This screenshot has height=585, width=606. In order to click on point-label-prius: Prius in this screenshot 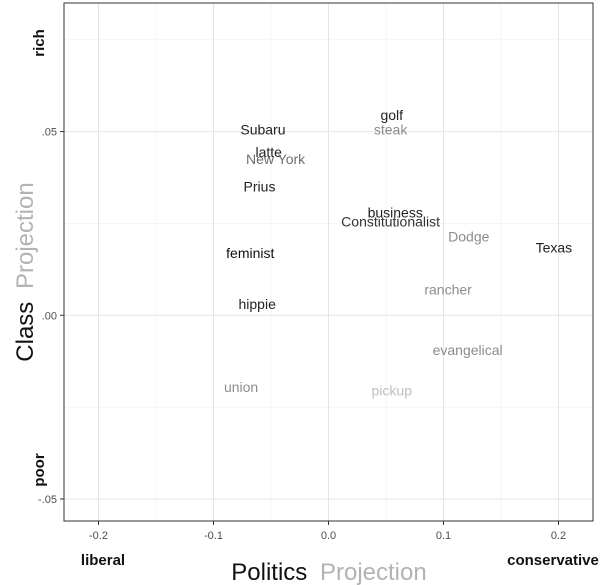, I will do `click(260, 187)`.